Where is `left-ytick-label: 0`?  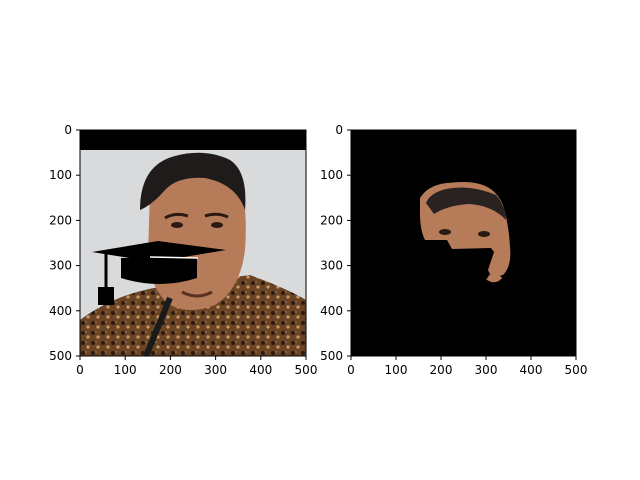 left-ytick-label: 0 is located at coordinates (68, 130).